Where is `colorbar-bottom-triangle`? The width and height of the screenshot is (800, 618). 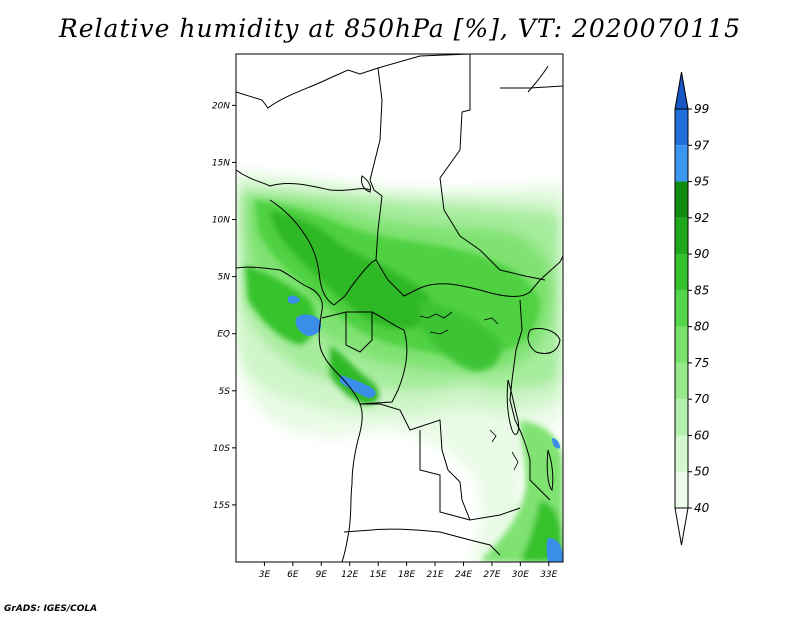 colorbar-bottom-triangle is located at coordinates (681, 526).